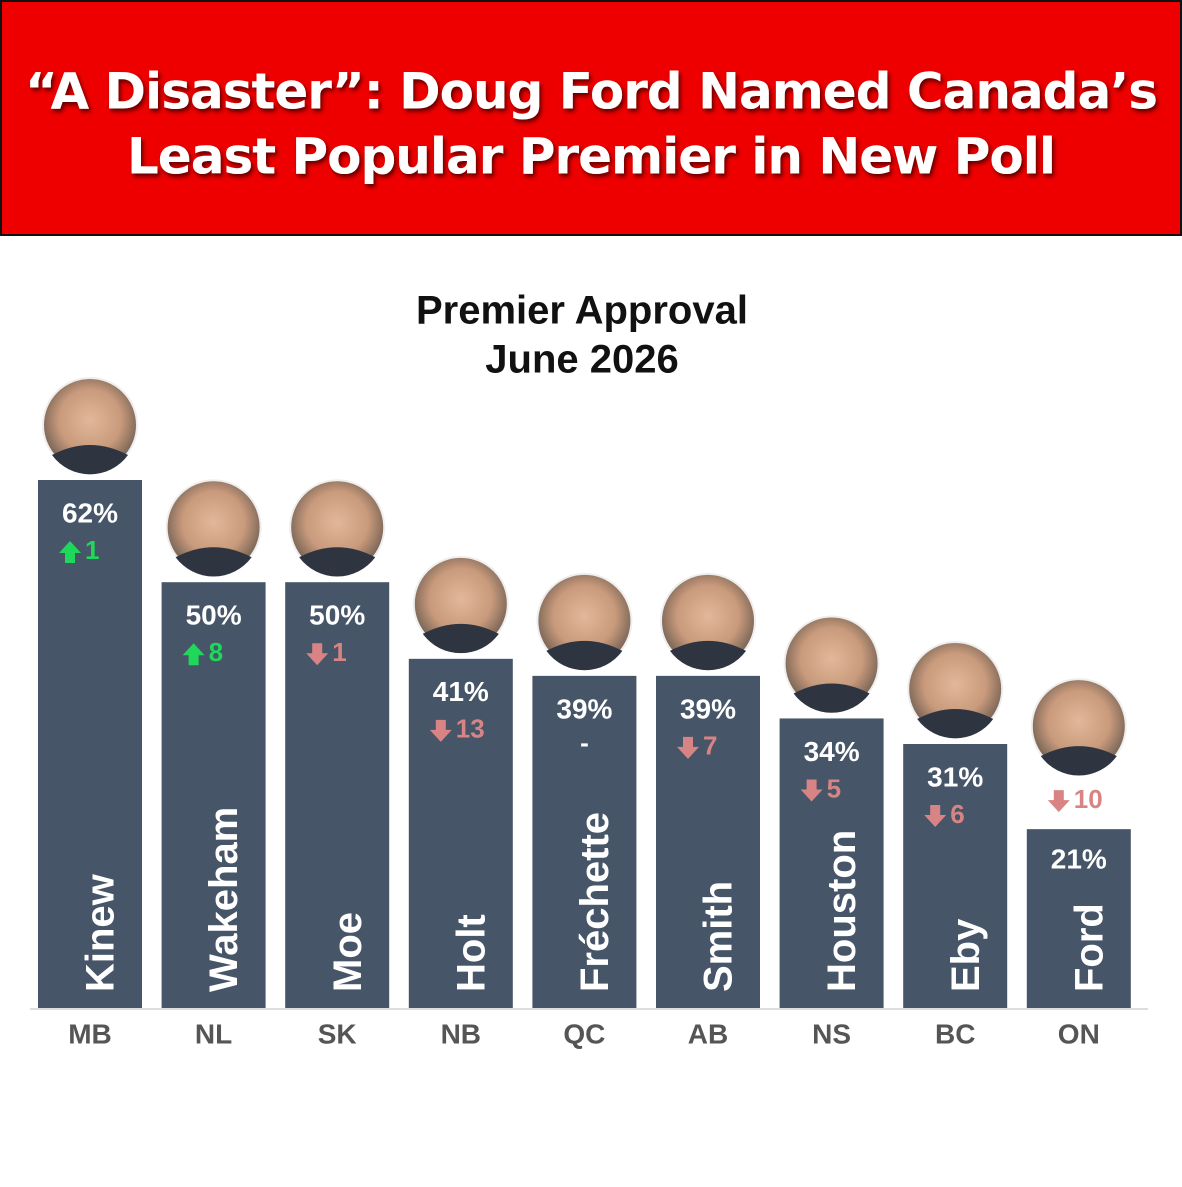 The image size is (1182, 1187). What do you see at coordinates (708, 1033) in the screenshot?
I see `x-tick-label: AB` at bounding box center [708, 1033].